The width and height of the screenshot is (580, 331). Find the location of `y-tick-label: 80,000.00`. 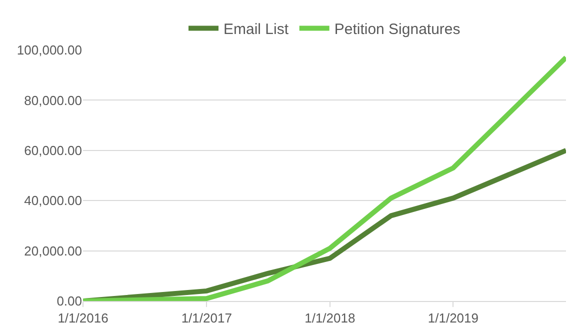

y-tick-label: 80,000.00 is located at coordinates (53, 100).